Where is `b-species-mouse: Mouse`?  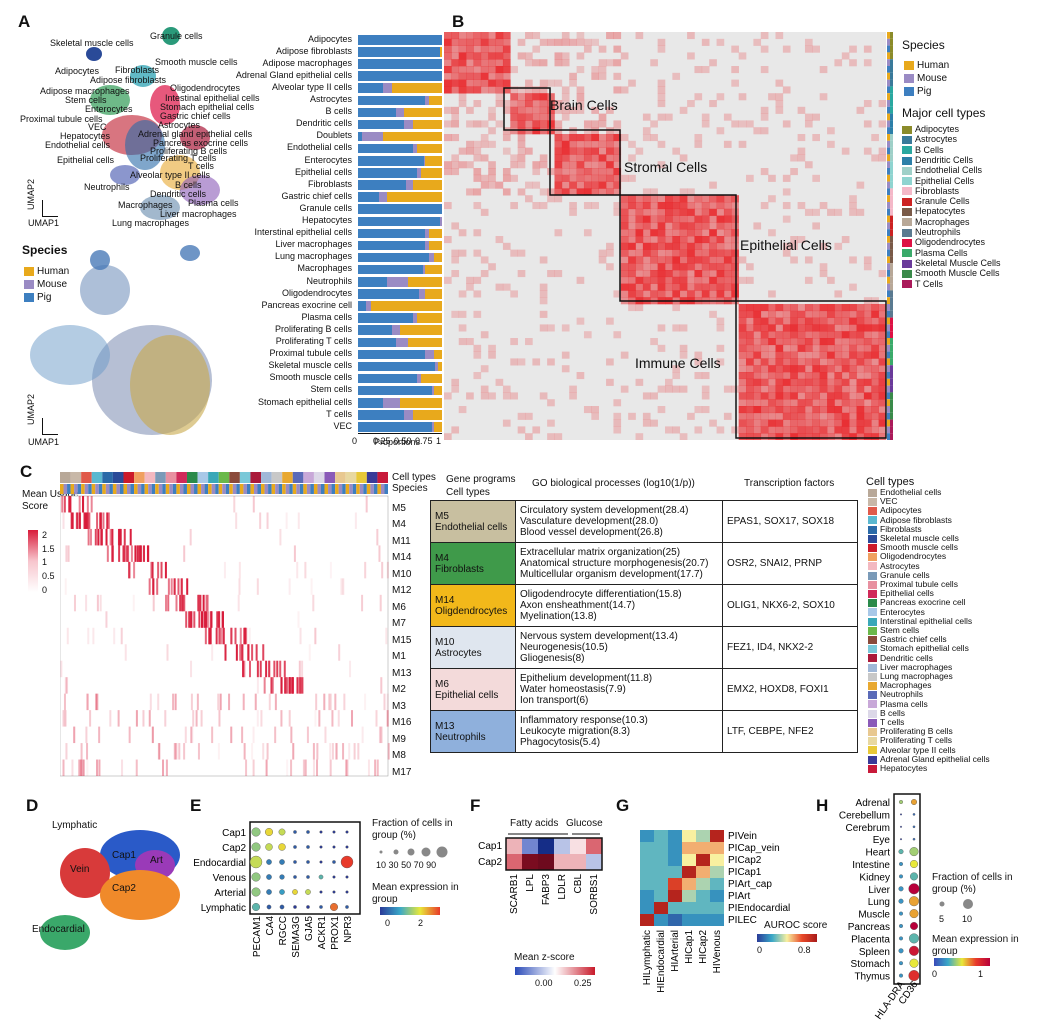 b-species-mouse: Mouse is located at coordinates (925, 78).